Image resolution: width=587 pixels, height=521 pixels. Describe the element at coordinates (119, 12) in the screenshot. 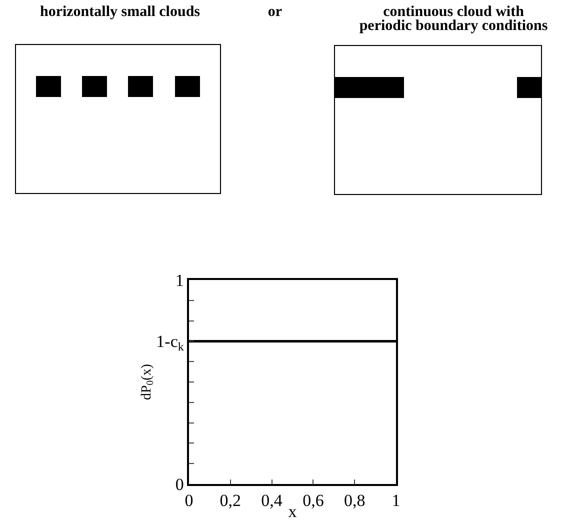

I see `text: horizontally small clouds` at that location.